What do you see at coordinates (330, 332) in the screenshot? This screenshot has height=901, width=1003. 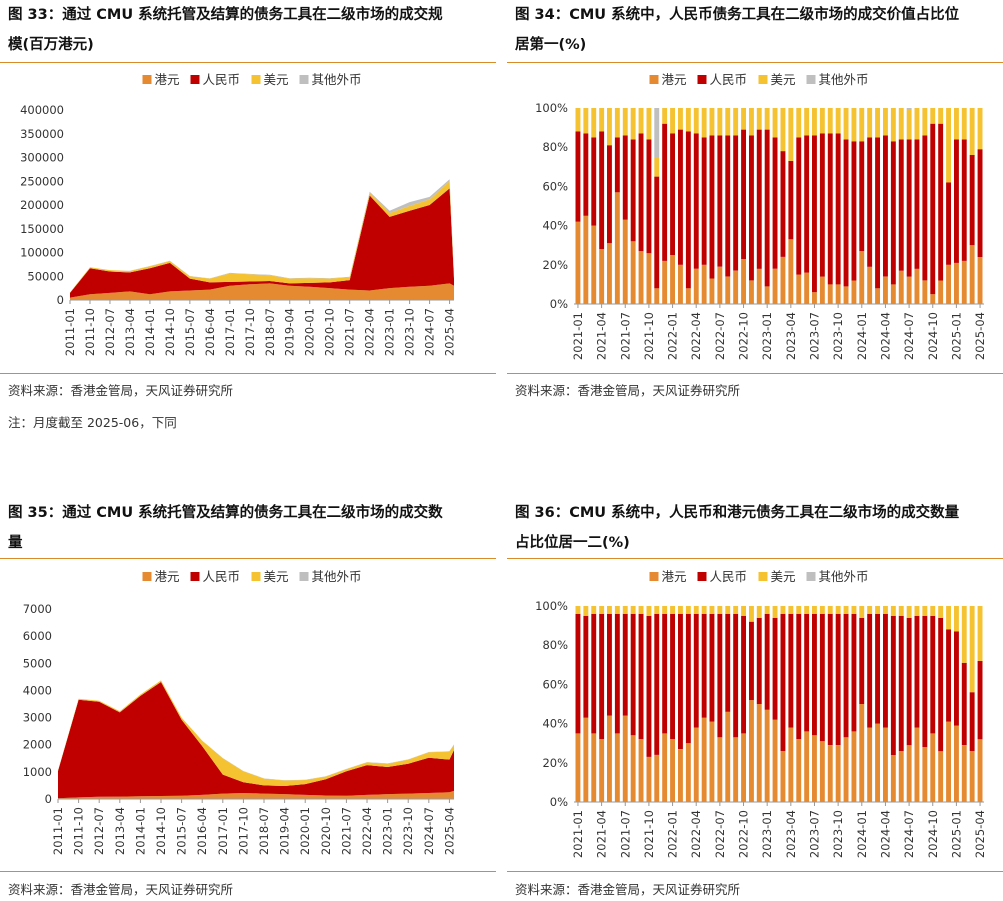 I see `x-tick-label: 2020-10` at bounding box center [330, 332].